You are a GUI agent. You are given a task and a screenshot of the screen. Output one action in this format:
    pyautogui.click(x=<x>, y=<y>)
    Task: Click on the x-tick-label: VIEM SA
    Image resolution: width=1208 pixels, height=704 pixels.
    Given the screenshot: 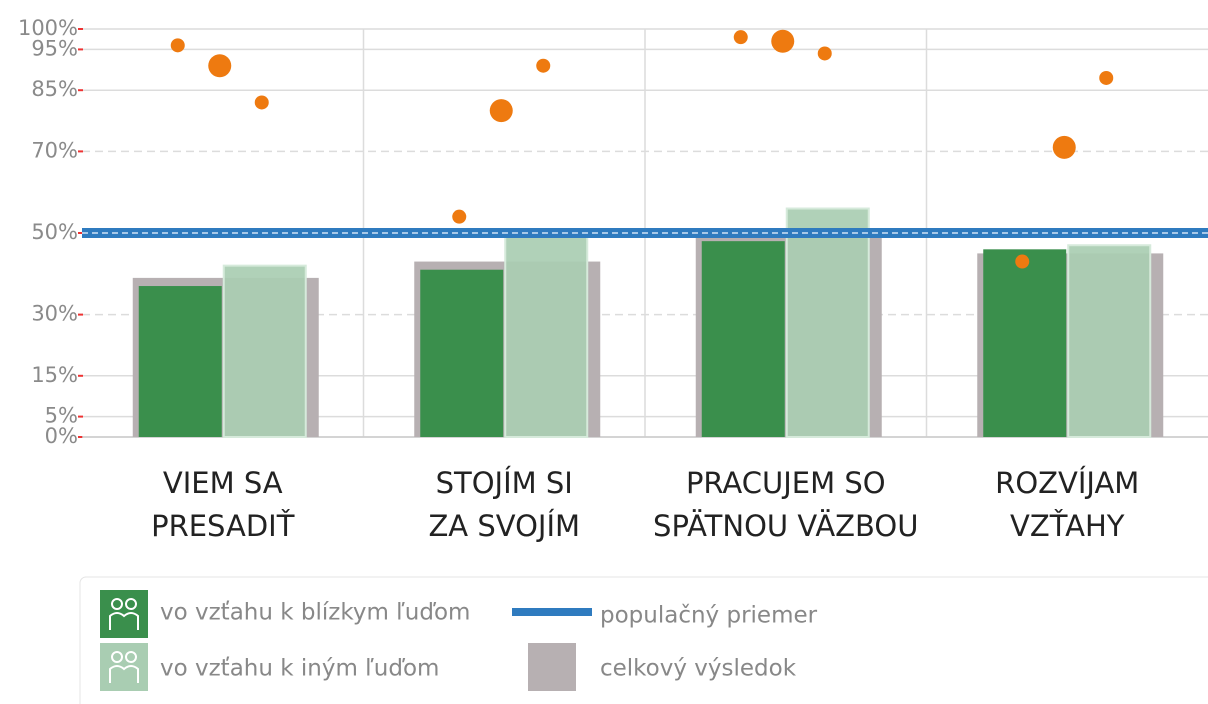 What is the action you would take?
    pyautogui.click(x=223, y=483)
    